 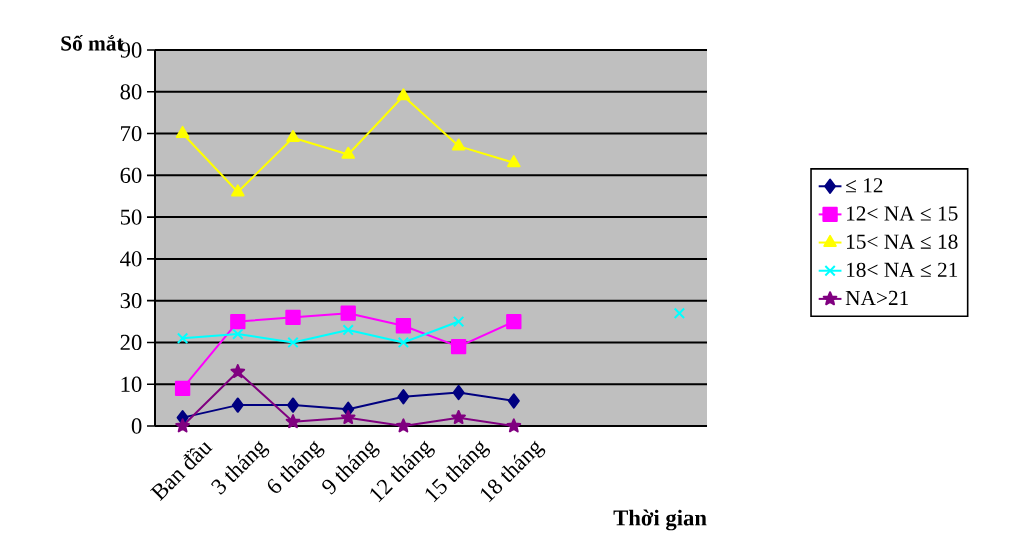 I want to click on y-tick-label: 20, so click(x=131, y=342).